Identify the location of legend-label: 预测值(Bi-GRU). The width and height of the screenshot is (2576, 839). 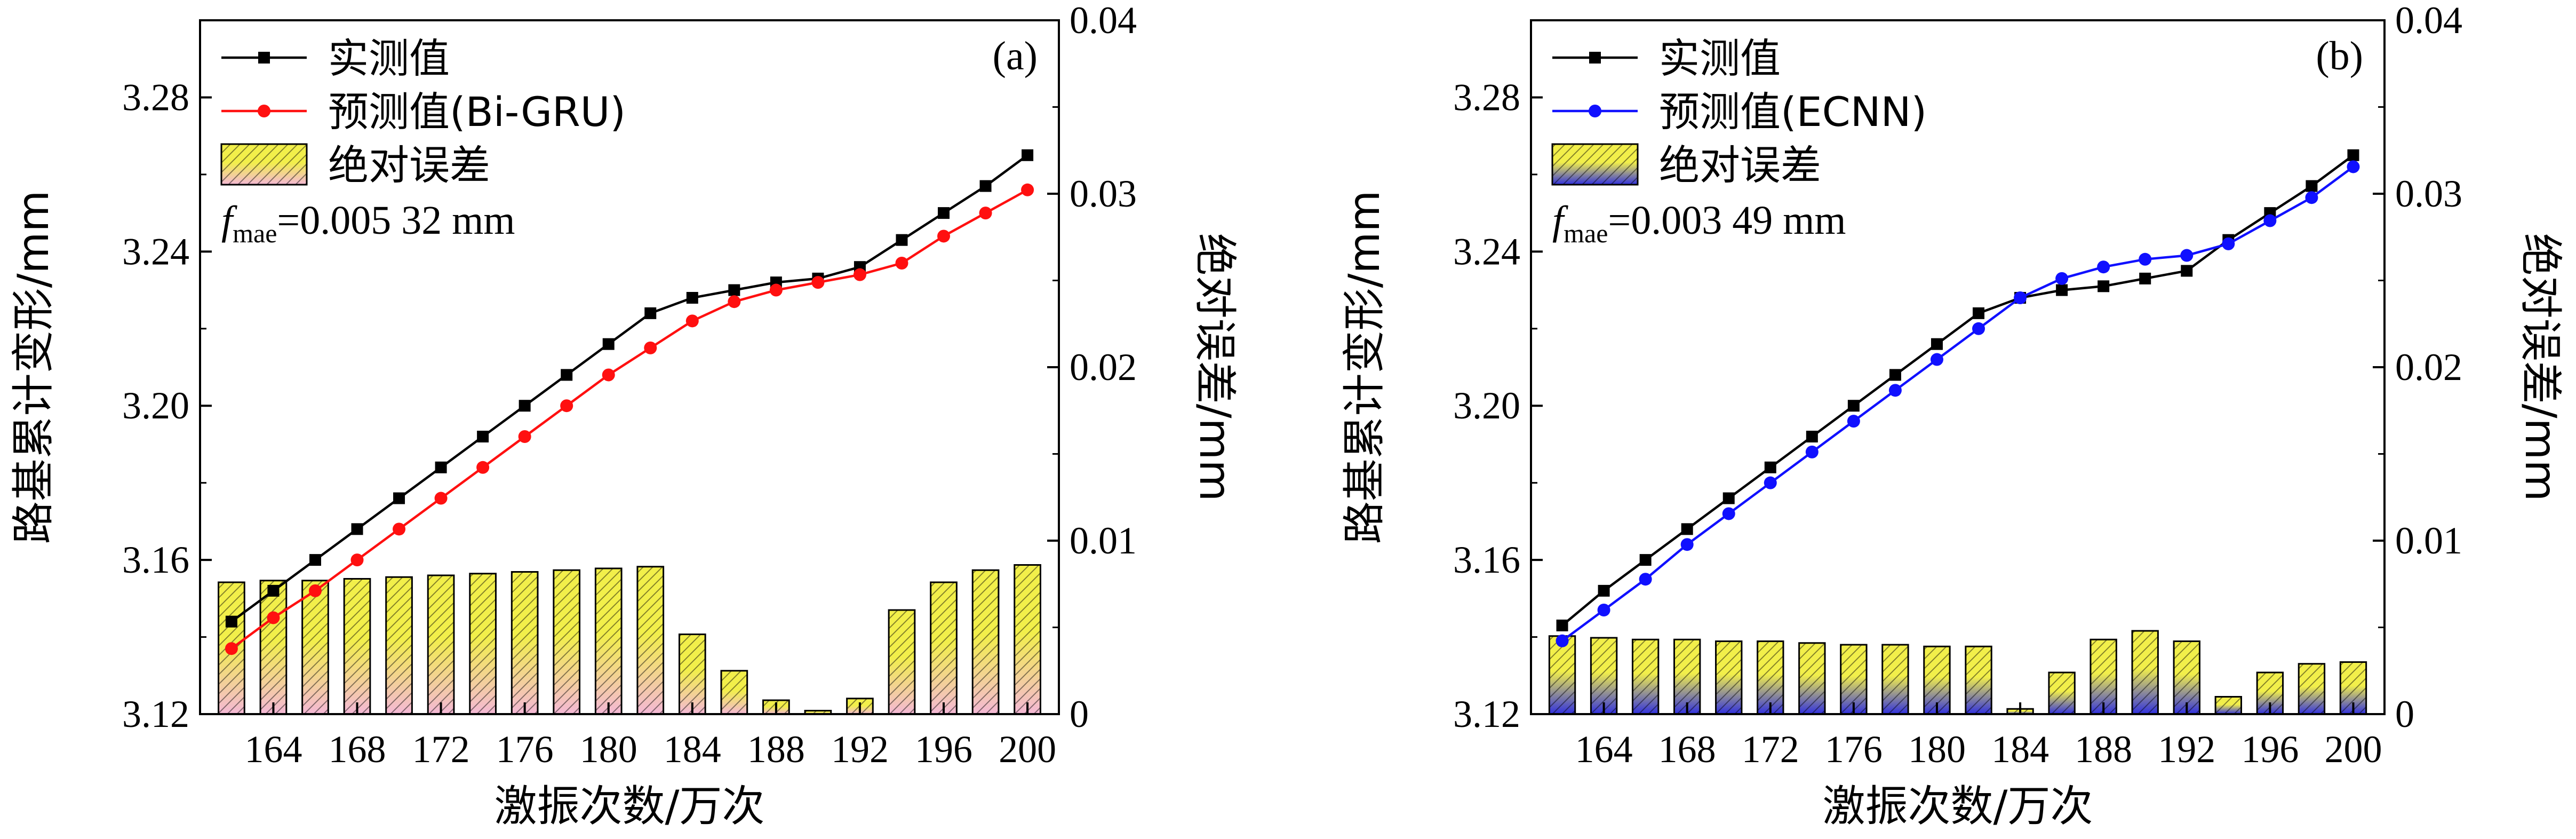
(477, 112).